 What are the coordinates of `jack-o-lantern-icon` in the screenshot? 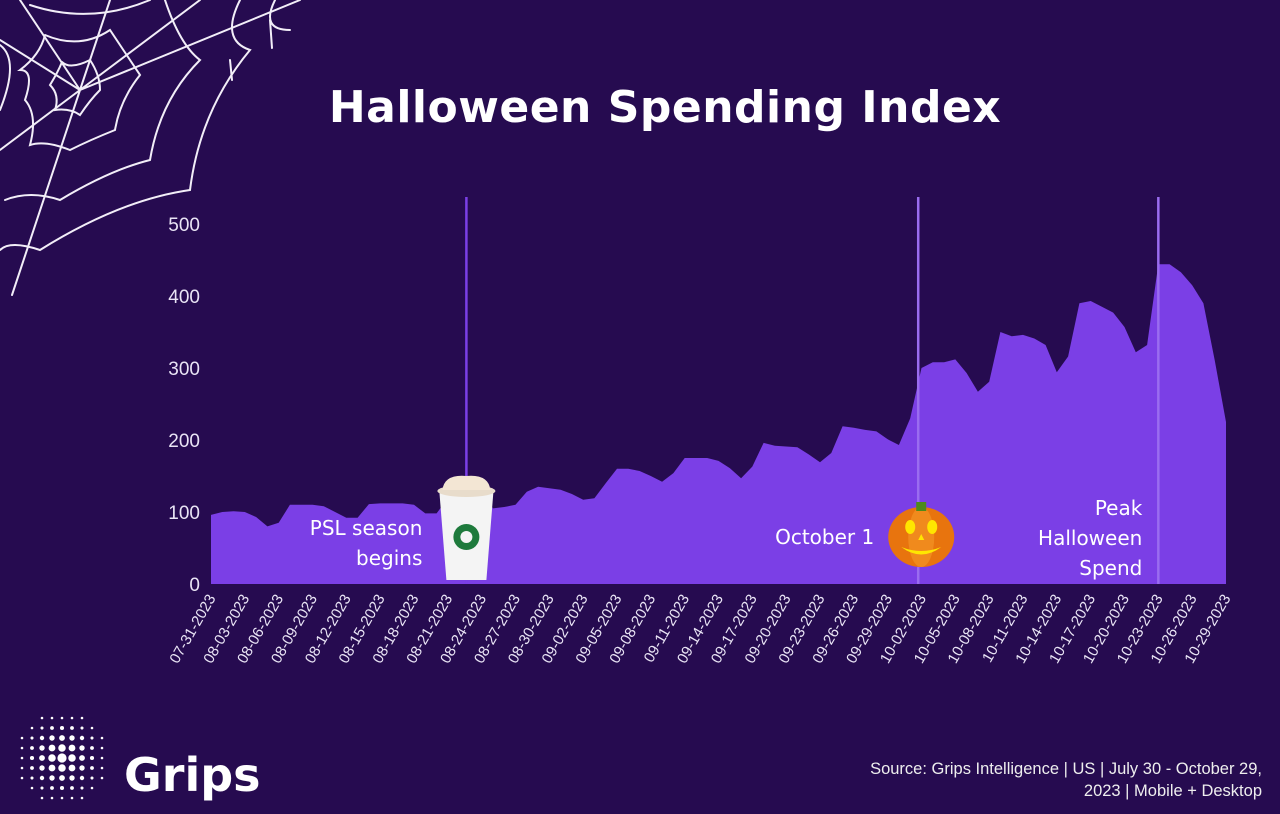 It's located at (921, 534).